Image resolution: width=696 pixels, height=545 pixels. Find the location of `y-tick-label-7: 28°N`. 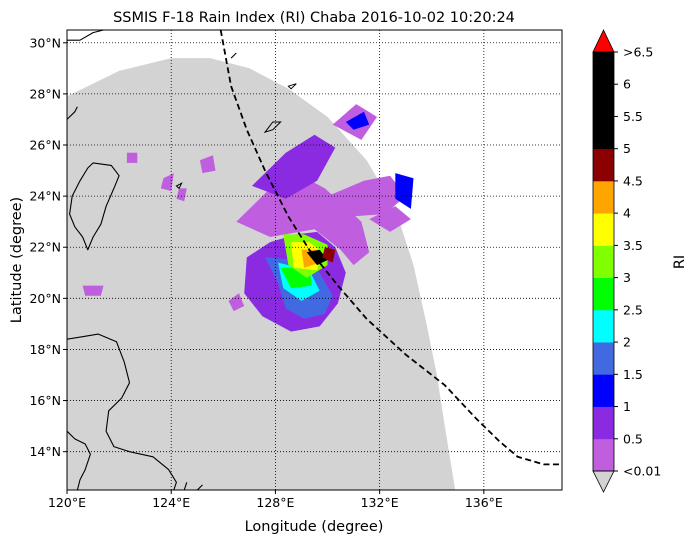

y-tick-label-7: 28°N is located at coordinates (45, 93).